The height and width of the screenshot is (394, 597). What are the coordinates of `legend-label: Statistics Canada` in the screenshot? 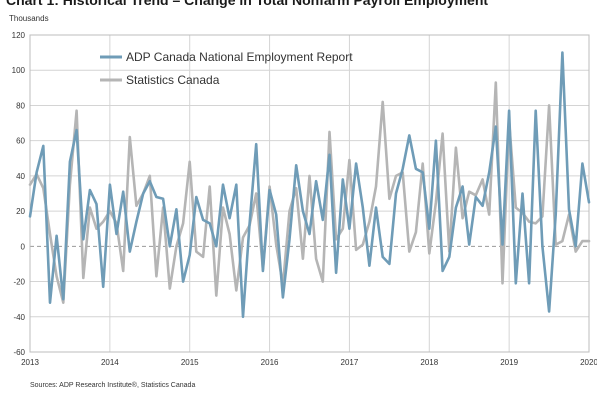 It's located at (173, 80).